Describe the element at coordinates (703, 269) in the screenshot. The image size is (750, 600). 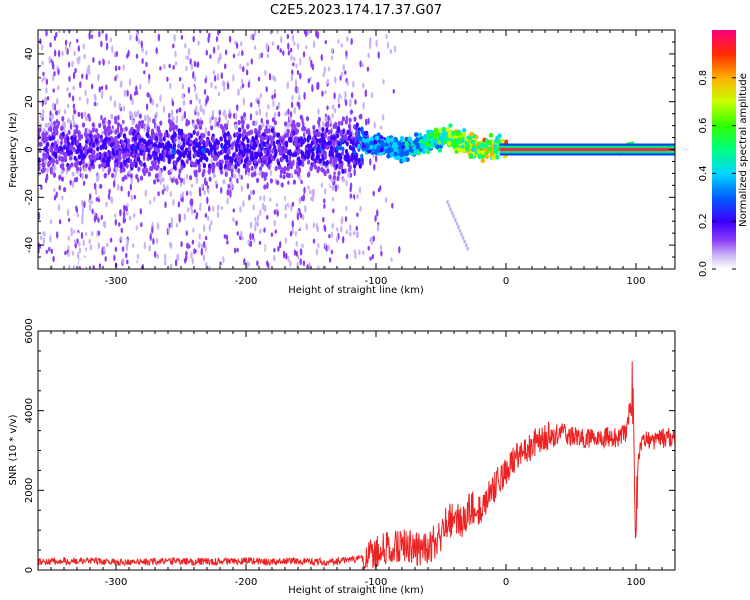
I see `colorbar-tick-label: 0.0` at that location.